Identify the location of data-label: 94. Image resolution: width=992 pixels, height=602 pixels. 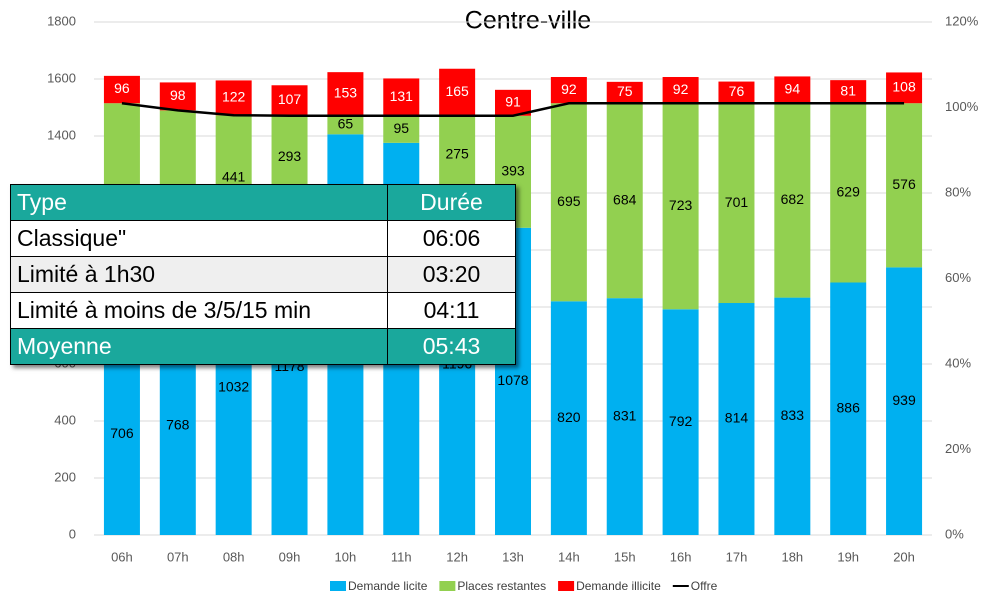
(793, 89).